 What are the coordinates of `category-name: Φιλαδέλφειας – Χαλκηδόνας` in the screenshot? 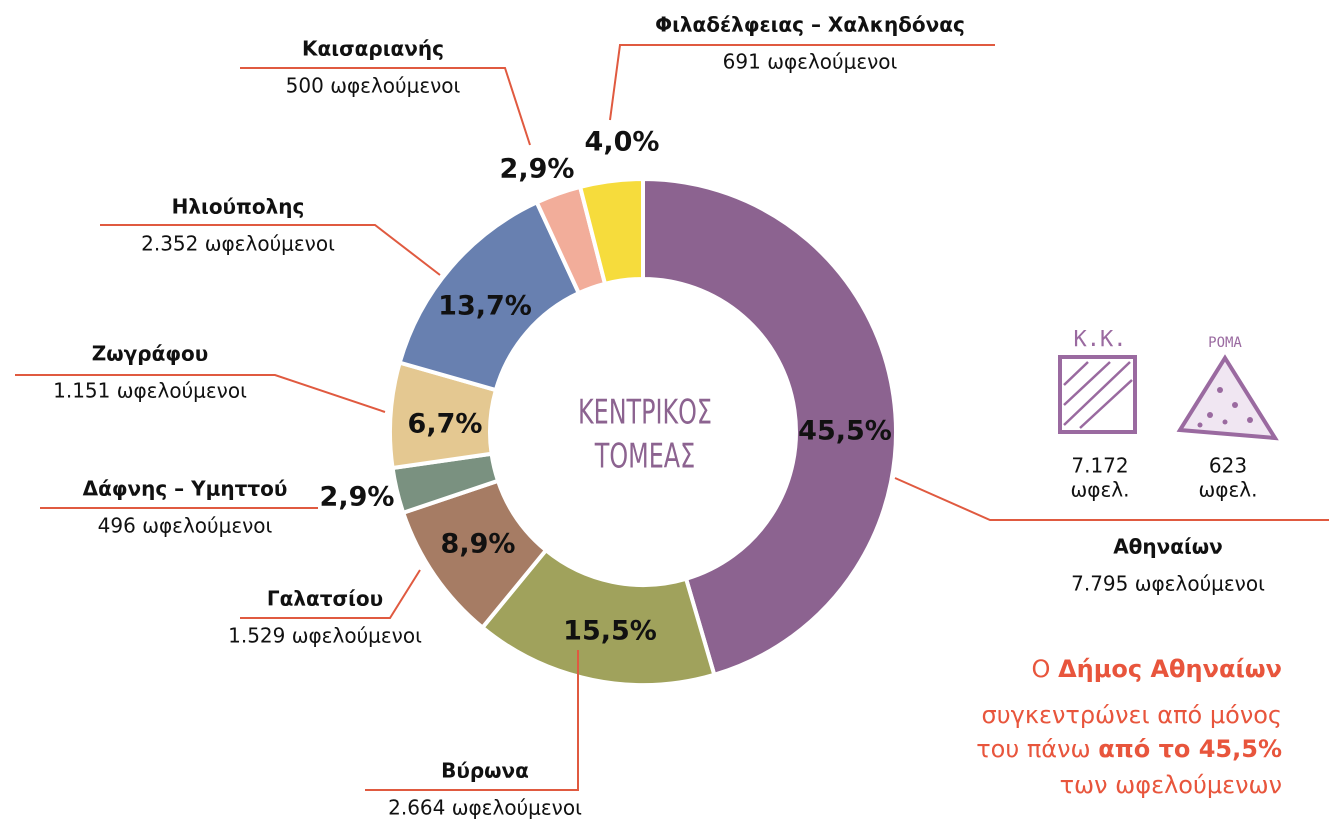 It's located at (810, 25).